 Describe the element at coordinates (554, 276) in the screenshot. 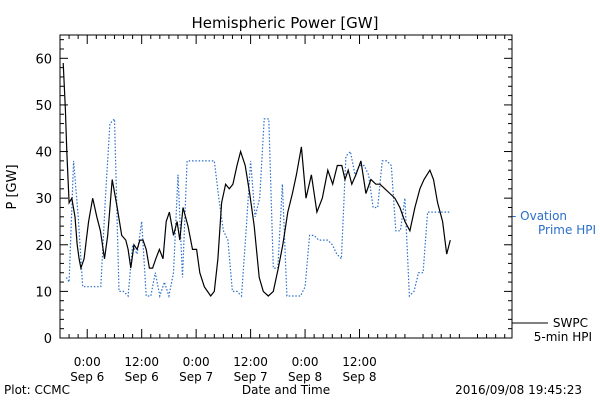

I see `legend: - Ovation Prime HPI SWPC 5-min HPI` at that location.